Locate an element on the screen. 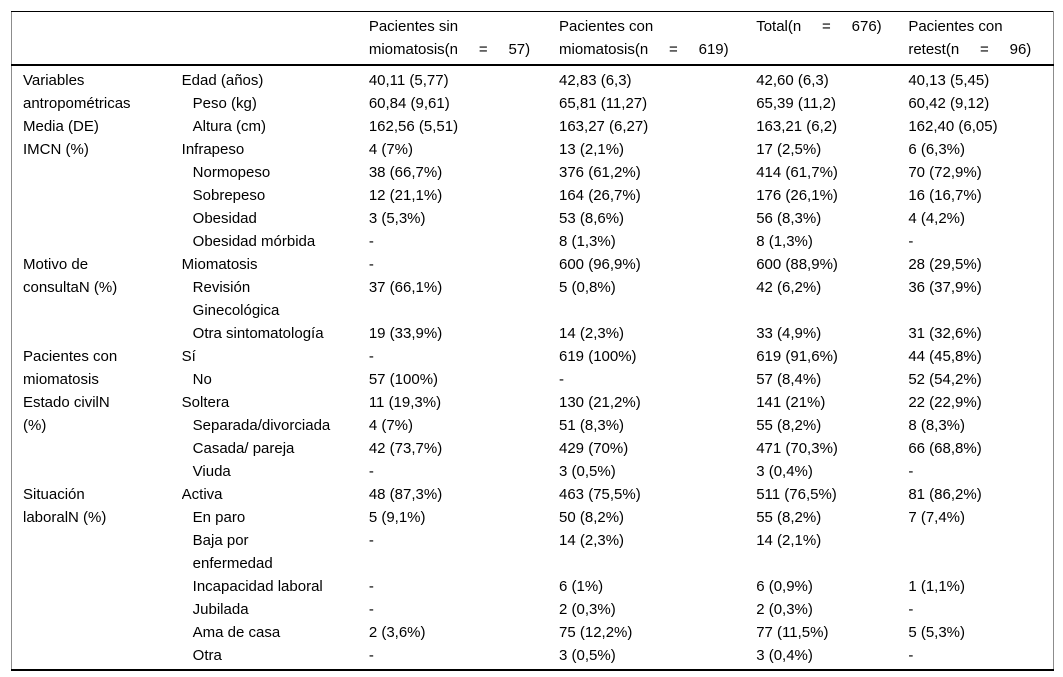 This screenshot has height=677, width=1063. cell-total: 8 (1,3%) is located at coordinates (784, 241).